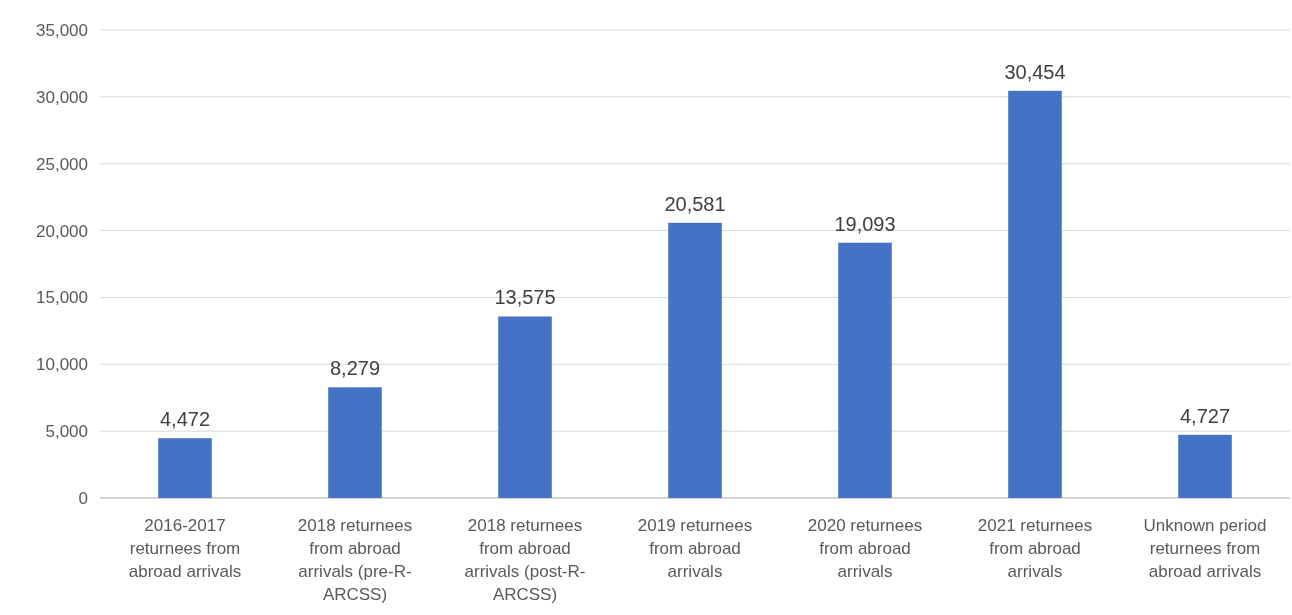  I want to click on data-label: 20,581, so click(695, 203).